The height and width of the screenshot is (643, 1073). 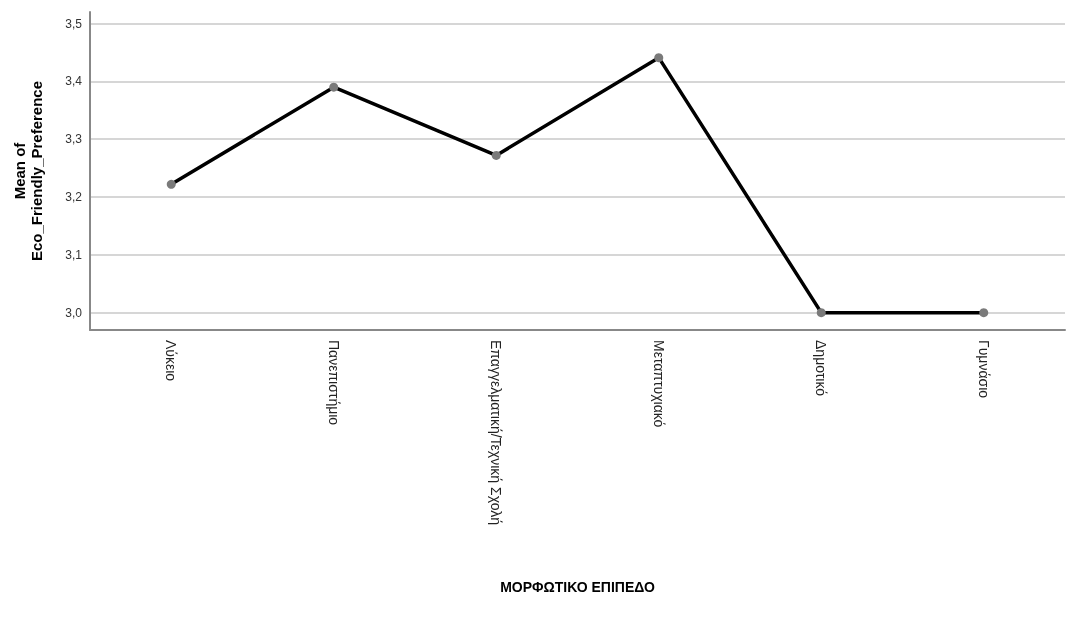 I want to click on y-axis-title: Mean of Eco_Friendly_Preference, so click(x=28, y=171).